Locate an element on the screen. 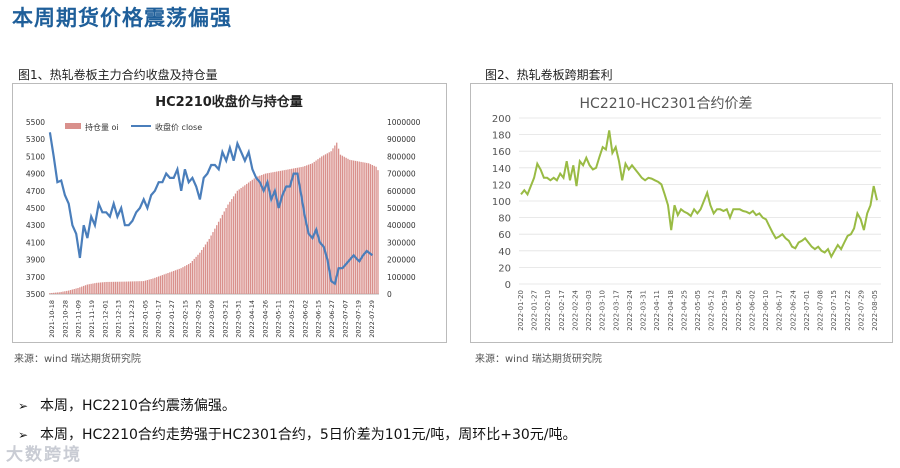 The width and height of the screenshot is (900, 468). legend-oi-label: 持仓量 oi is located at coordinates (102, 127).